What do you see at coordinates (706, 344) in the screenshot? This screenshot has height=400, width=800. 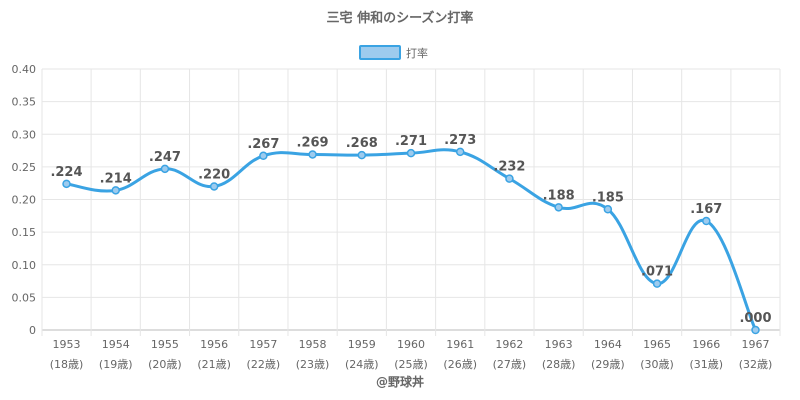 I see `x-tick-label: 1966` at bounding box center [706, 344].